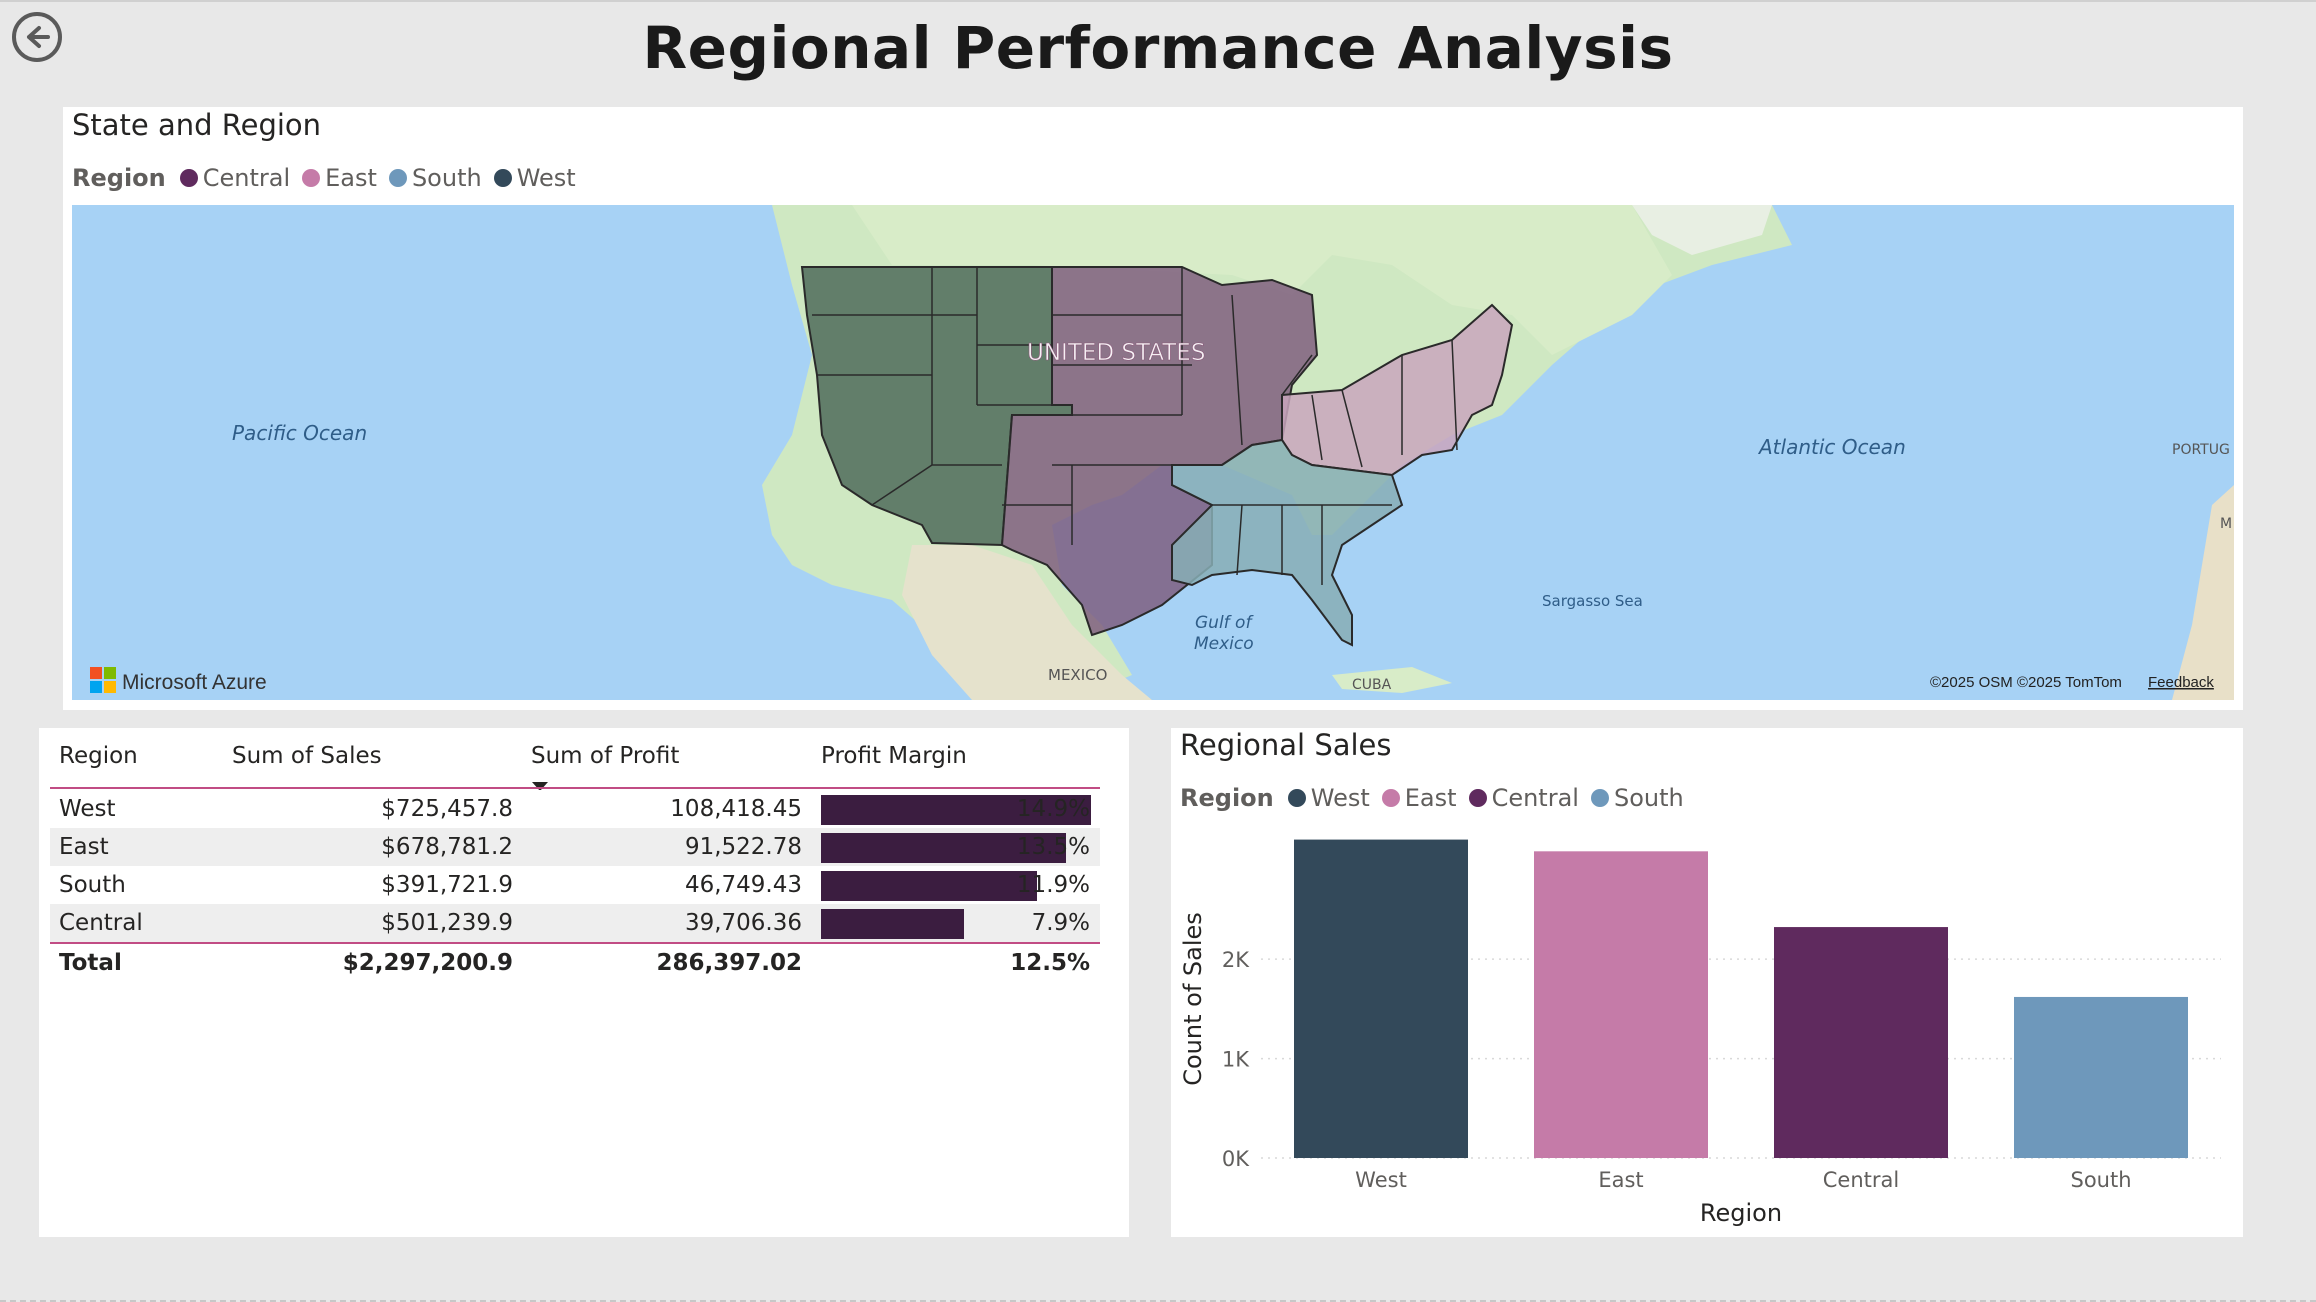 This screenshot has height=1302, width=2316. What do you see at coordinates (2201, 450) in the screenshot?
I see `map-label-portugal: PORTUG` at bounding box center [2201, 450].